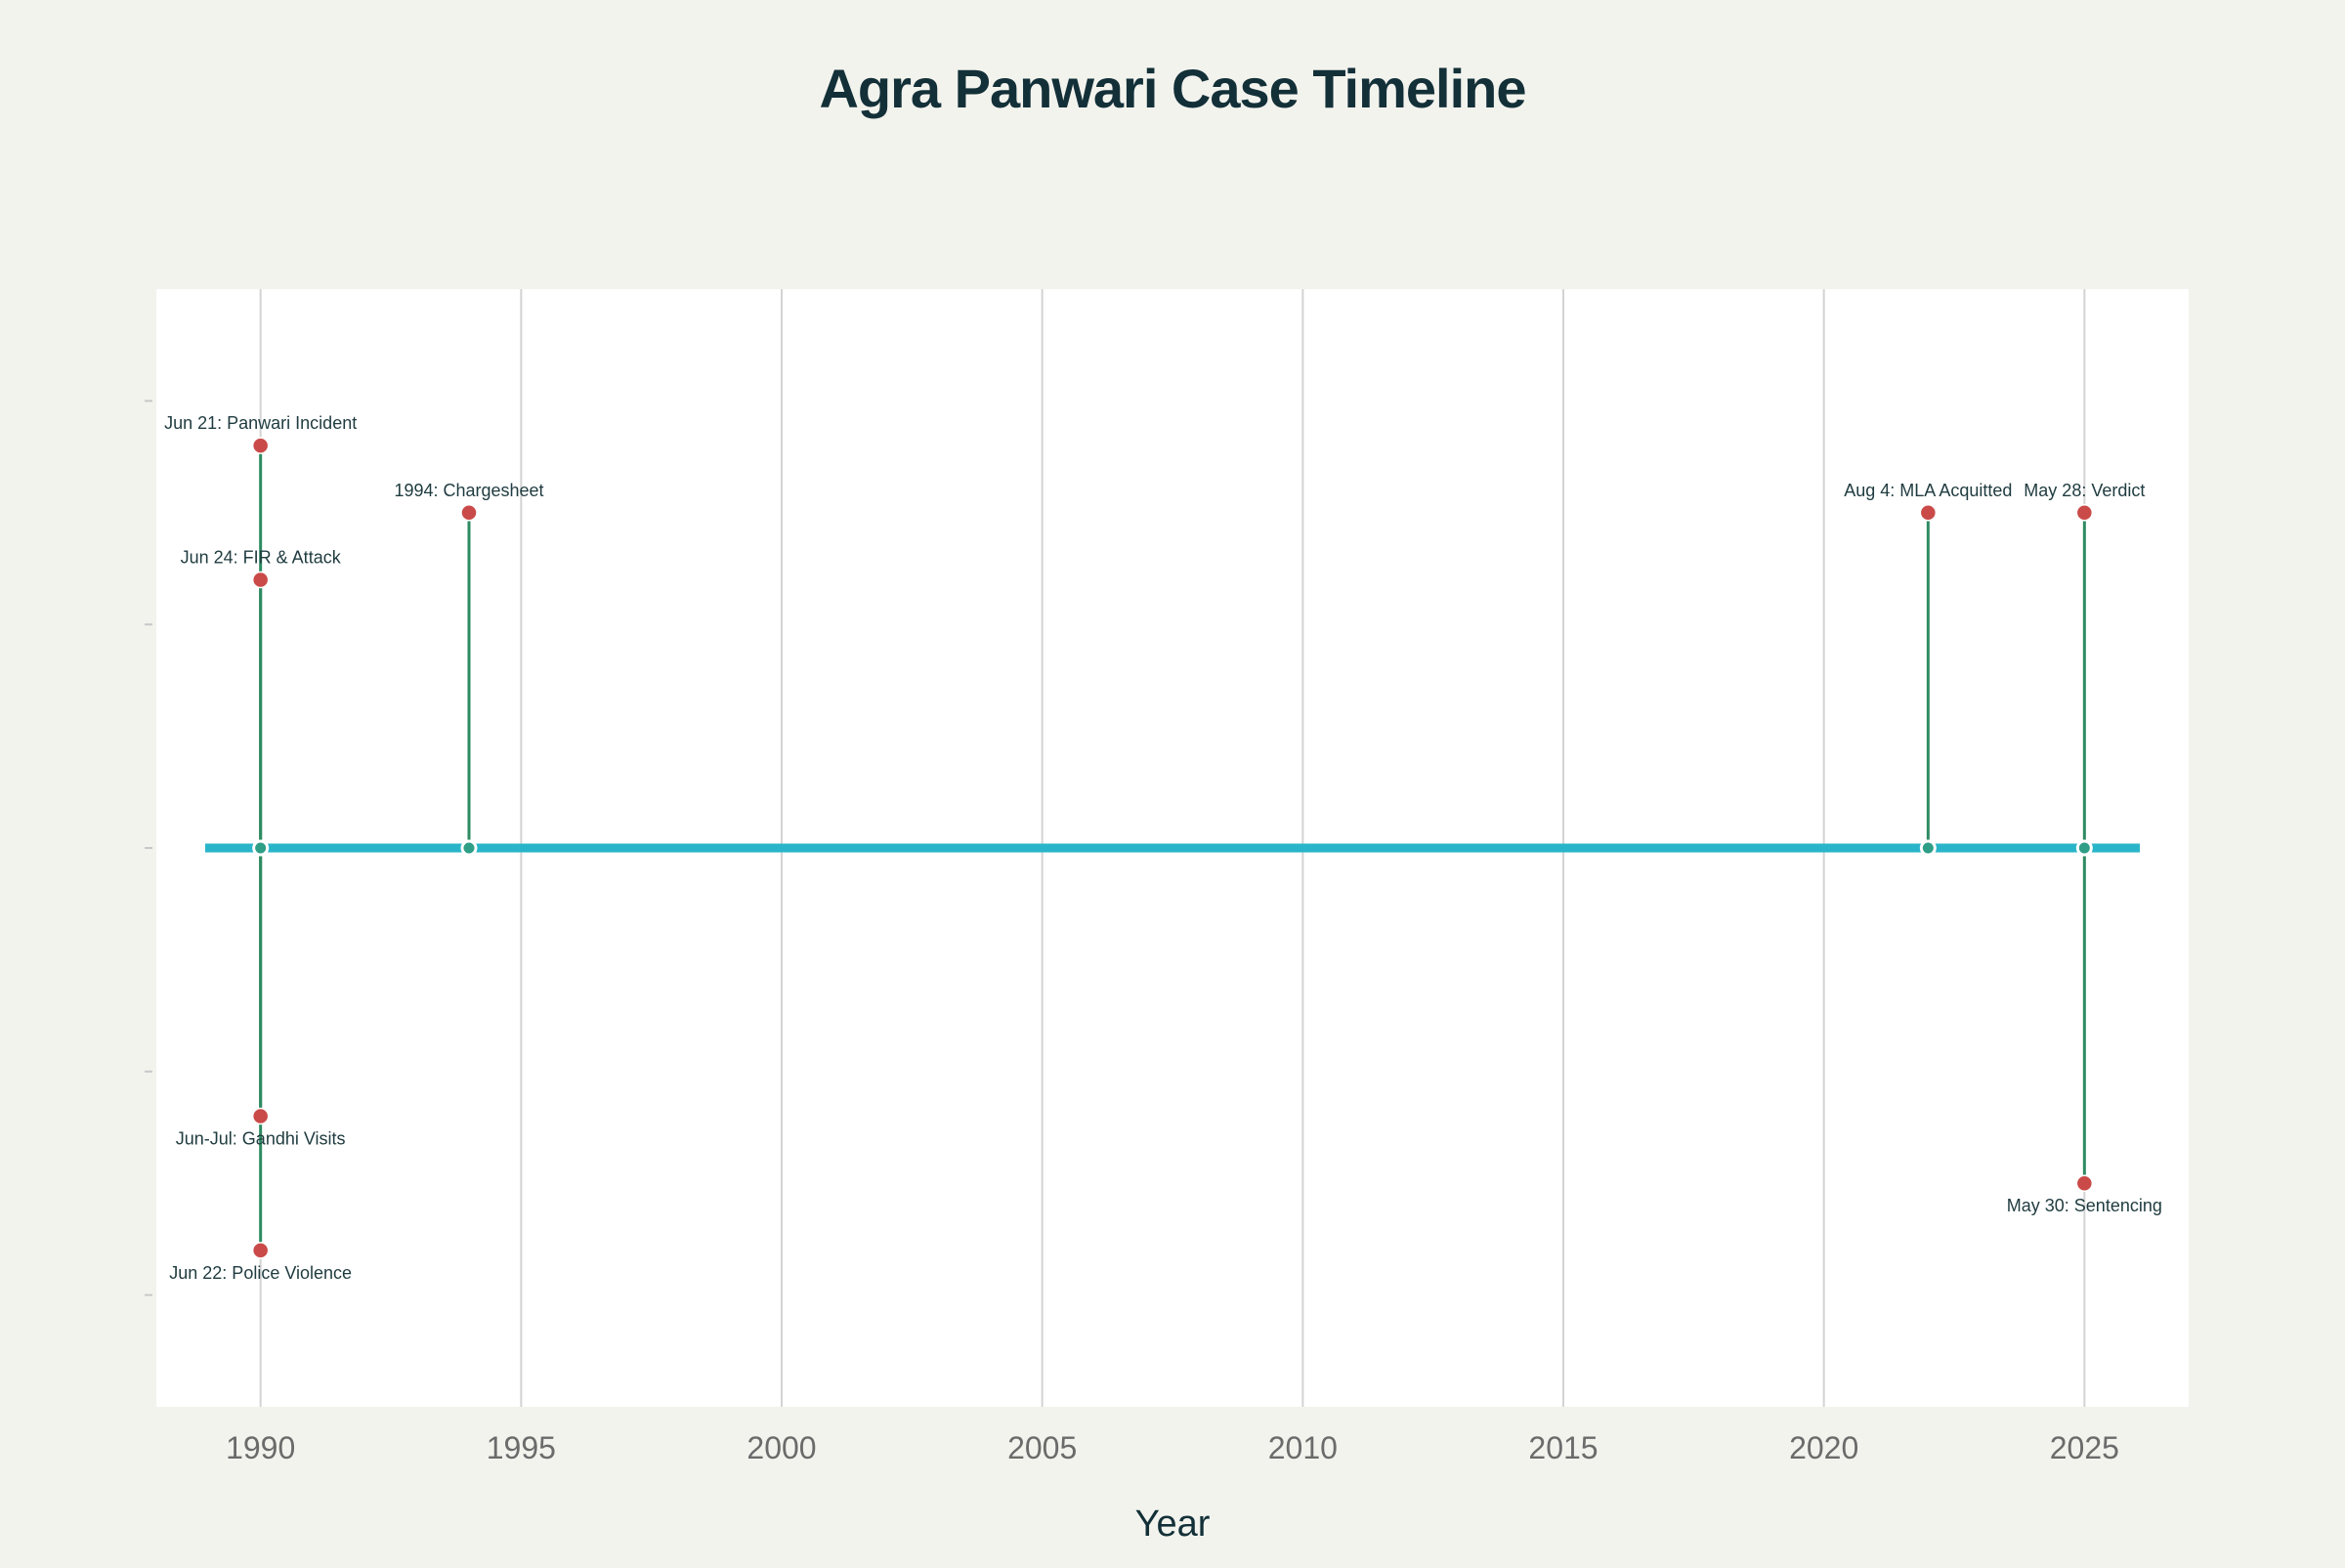 The width and height of the screenshot is (2345, 1568). I want to click on event-label: Jun 24: FIR & Attack, so click(261, 557).